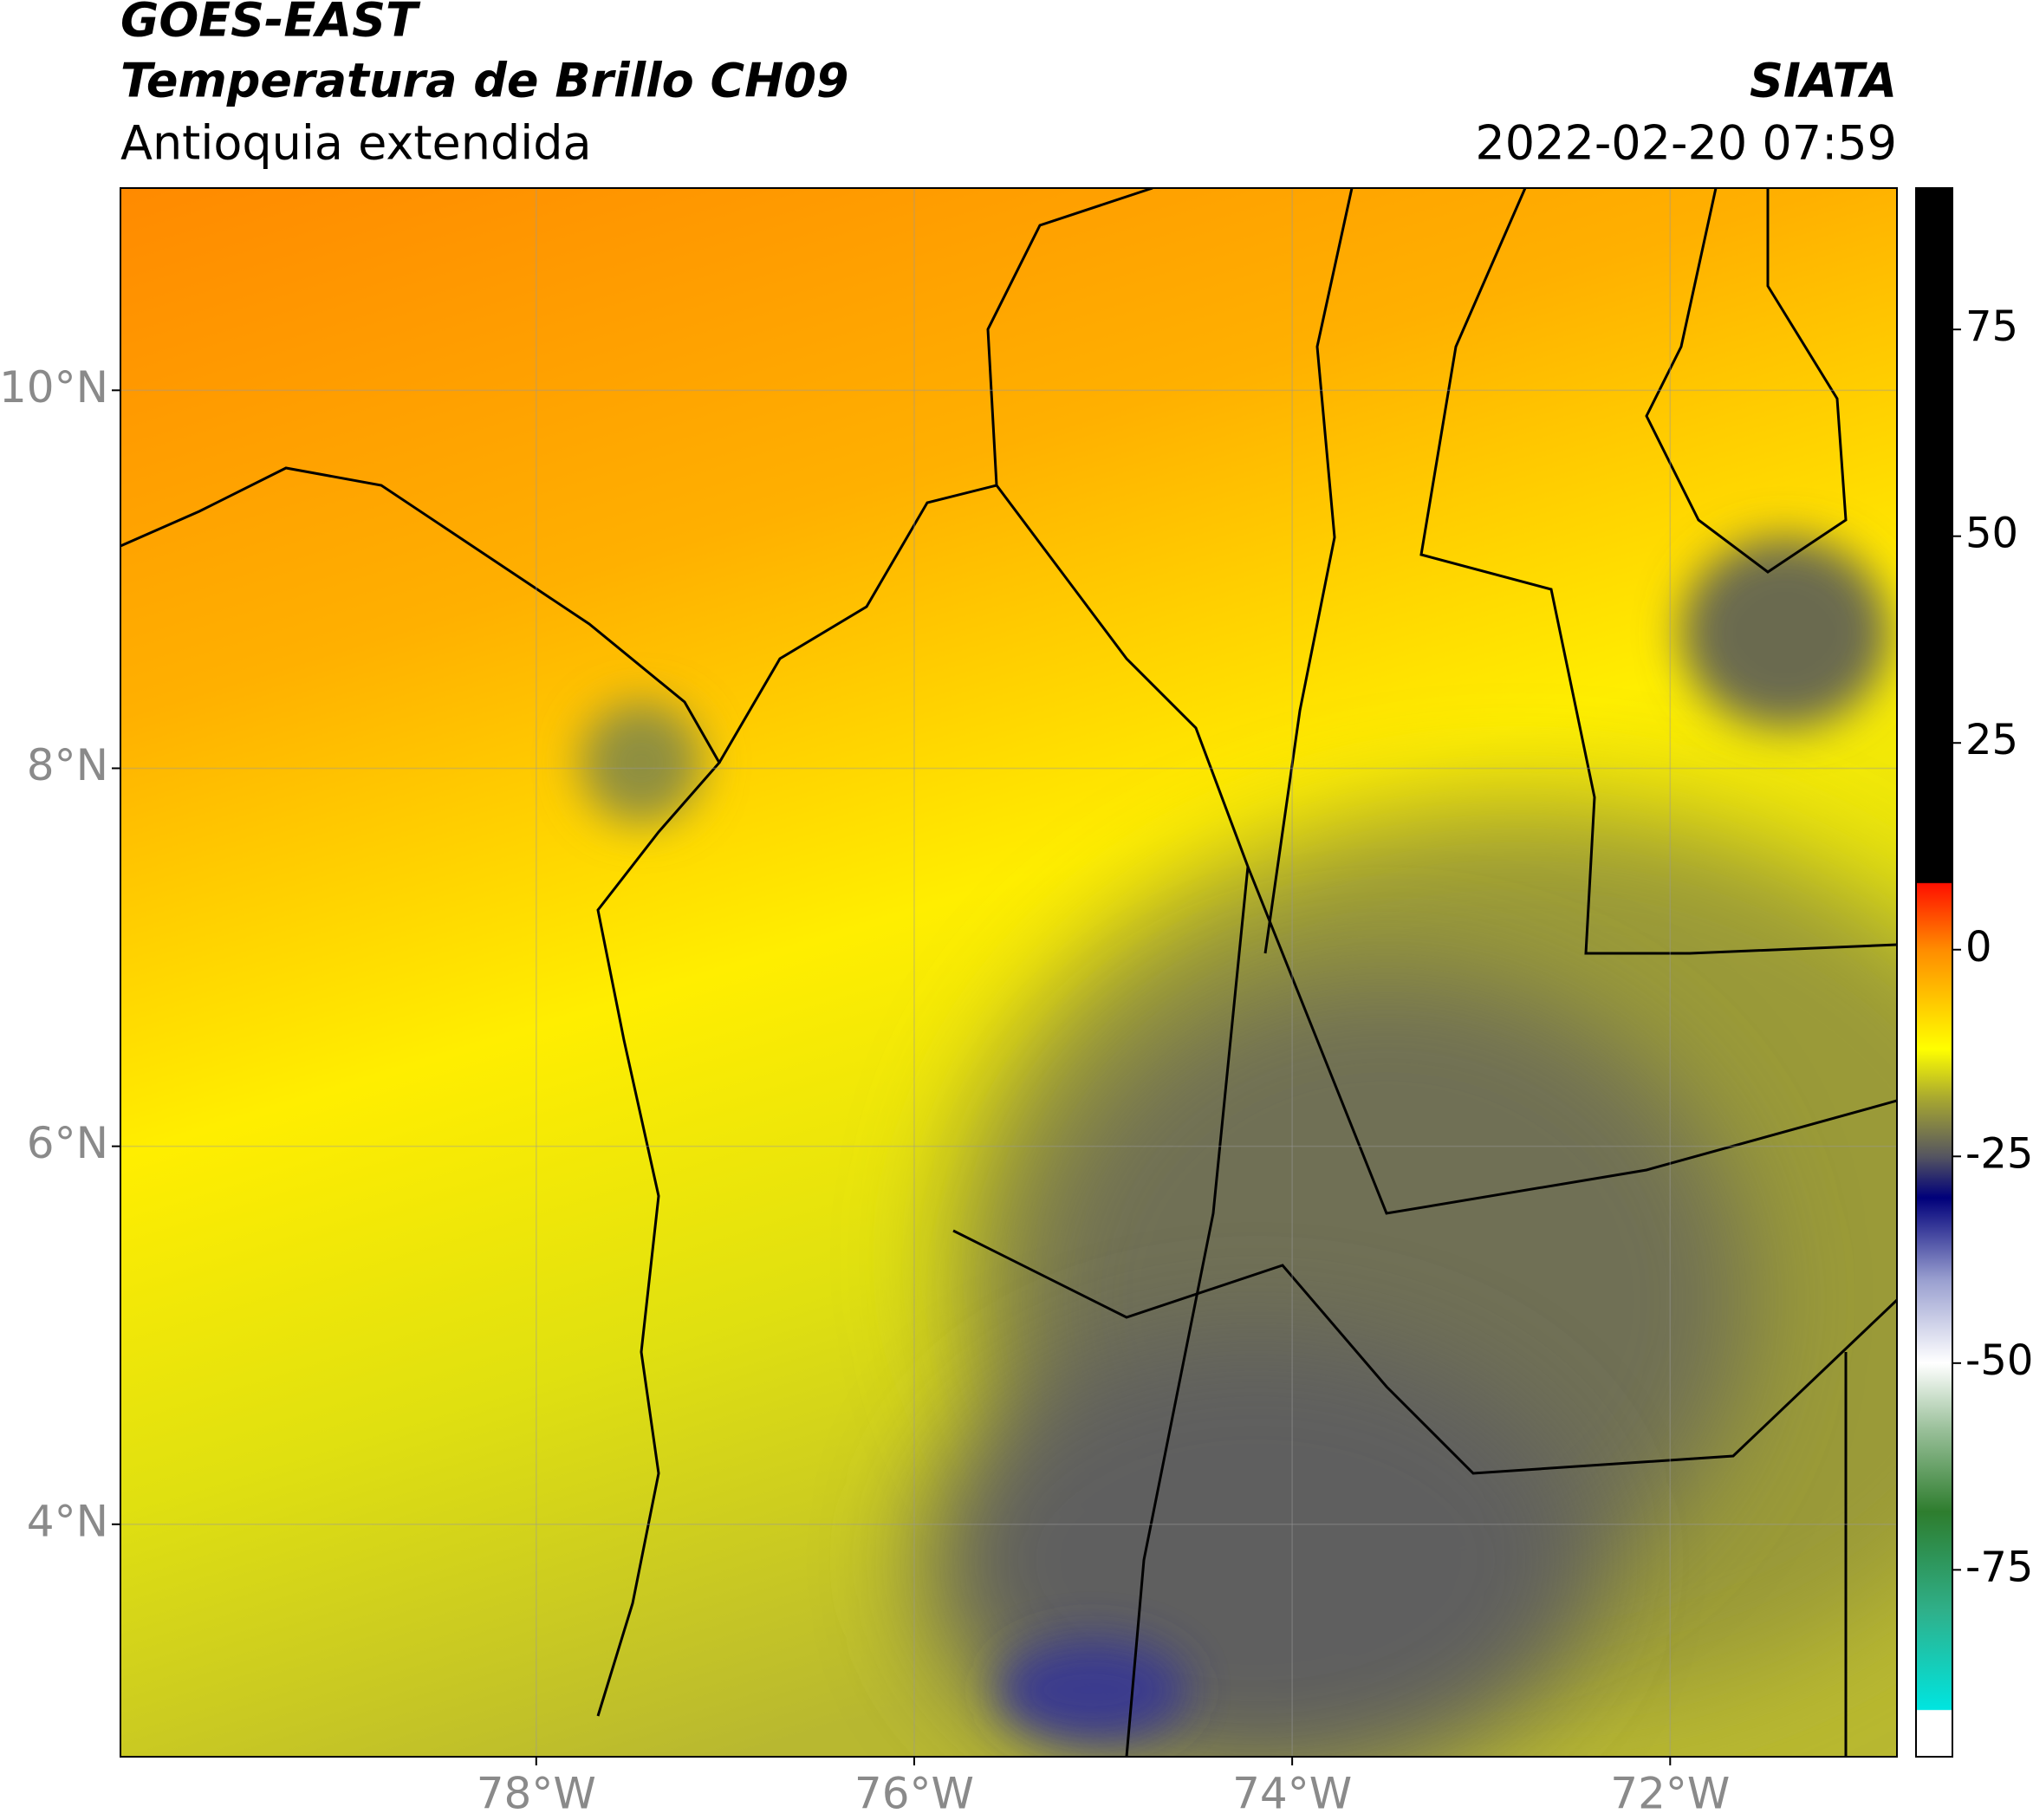  Describe the element at coordinates (1934, 972) in the screenshot. I see `colorbar` at that location.